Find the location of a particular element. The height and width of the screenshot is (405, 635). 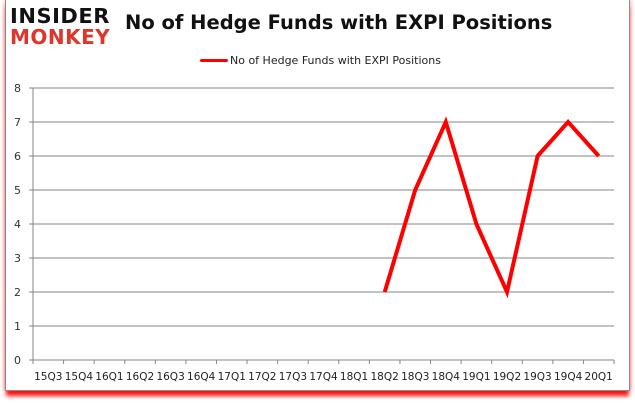

y-tick-label: 4 is located at coordinates (17, 224).